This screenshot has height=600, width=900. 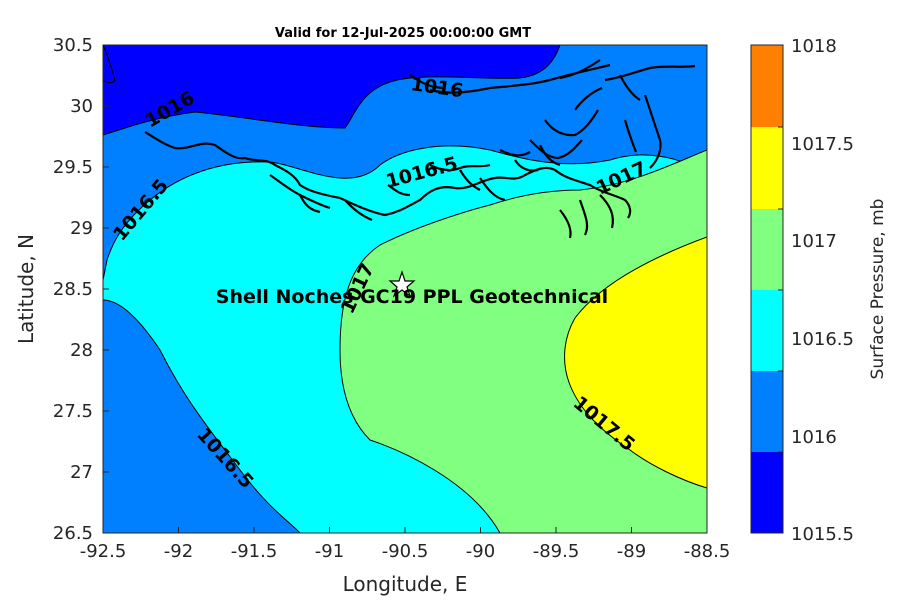 I want to click on y-tick-label: 29.5, so click(x=73, y=167).